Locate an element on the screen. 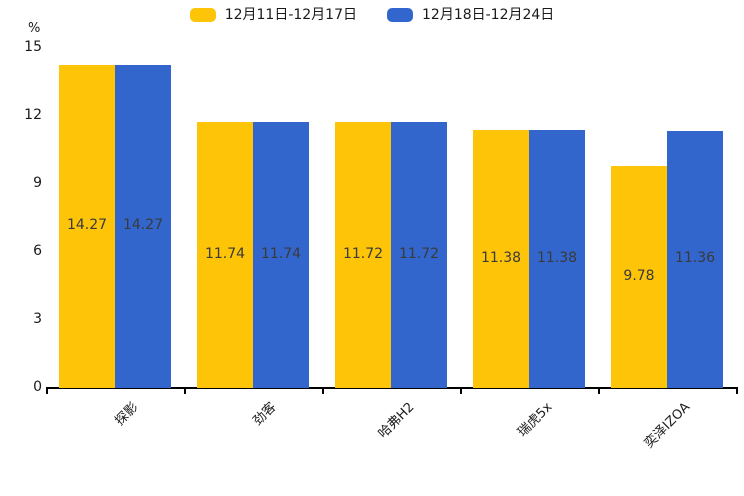 The image size is (744, 496). y-tick-label: 0 is located at coordinates (37, 387).